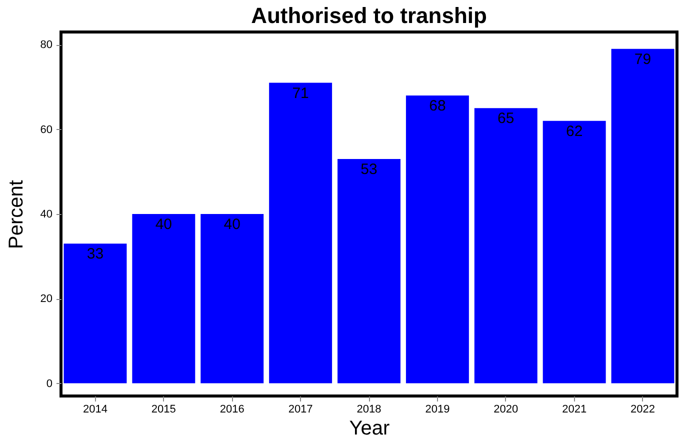 Image resolution: width=686 pixels, height=444 pixels. Describe the element at coordinates (369, 169) in the screenshot. I see `data-label: 53` at that location.